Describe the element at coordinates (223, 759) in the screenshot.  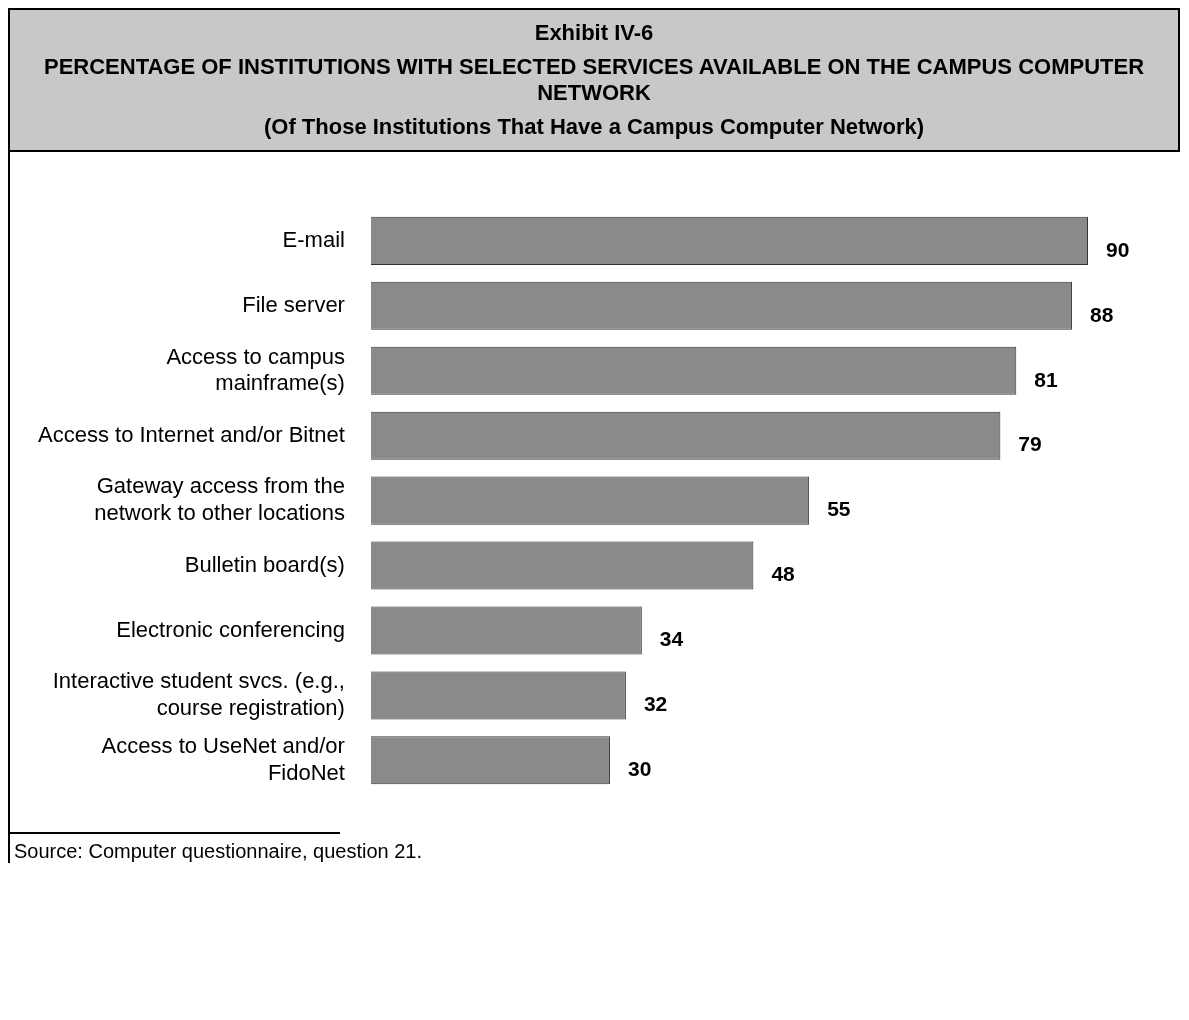
I see `y-tick-label: Access to UseNet and/or FidoNet` at that location.